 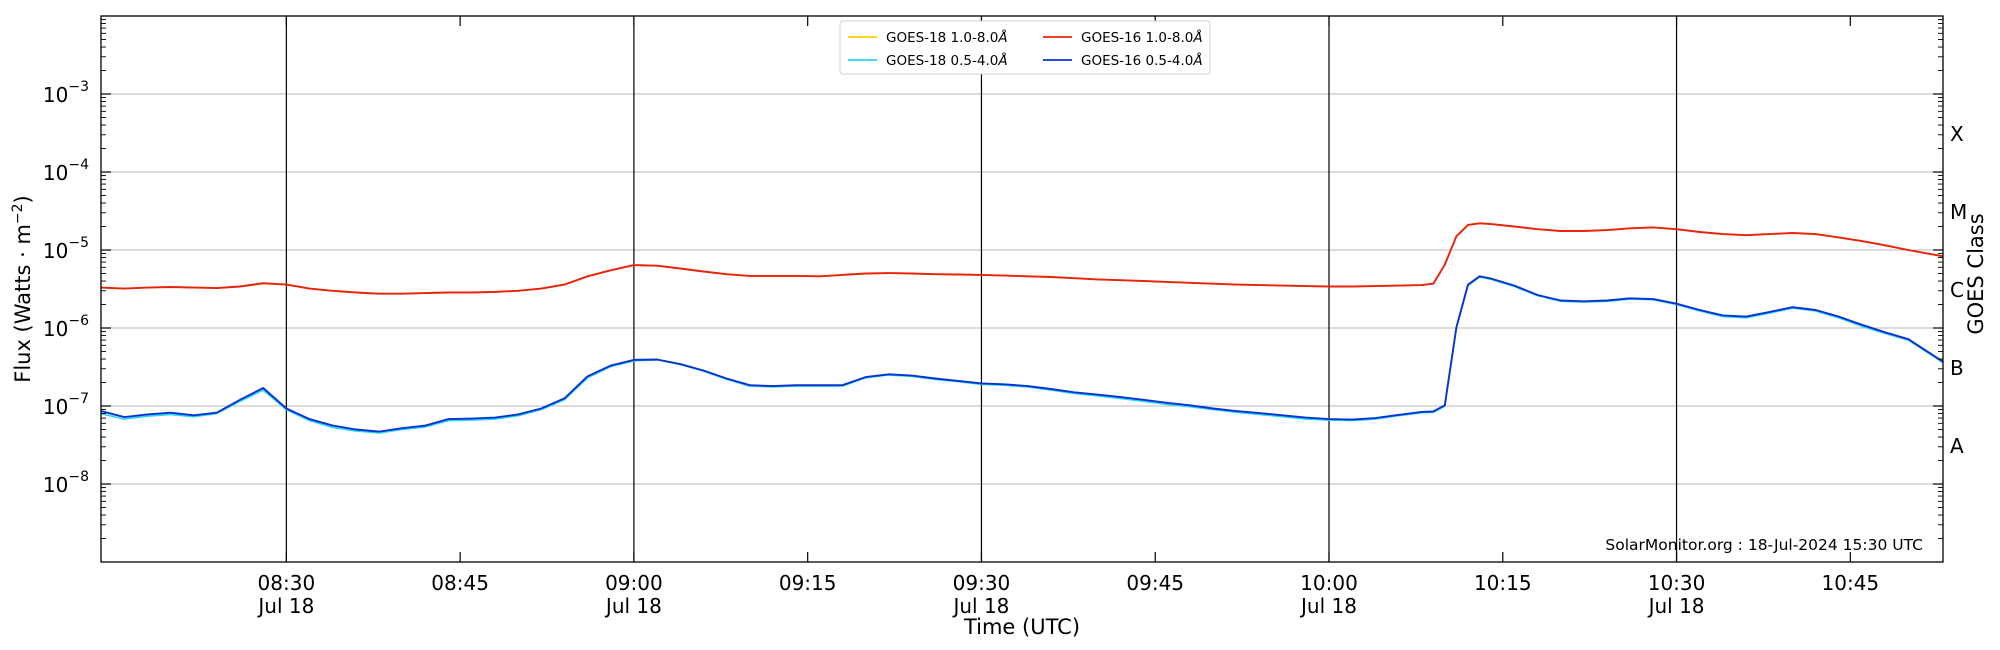 I want to click on x-tick-label: 09:15, so click(x=808, y=583).